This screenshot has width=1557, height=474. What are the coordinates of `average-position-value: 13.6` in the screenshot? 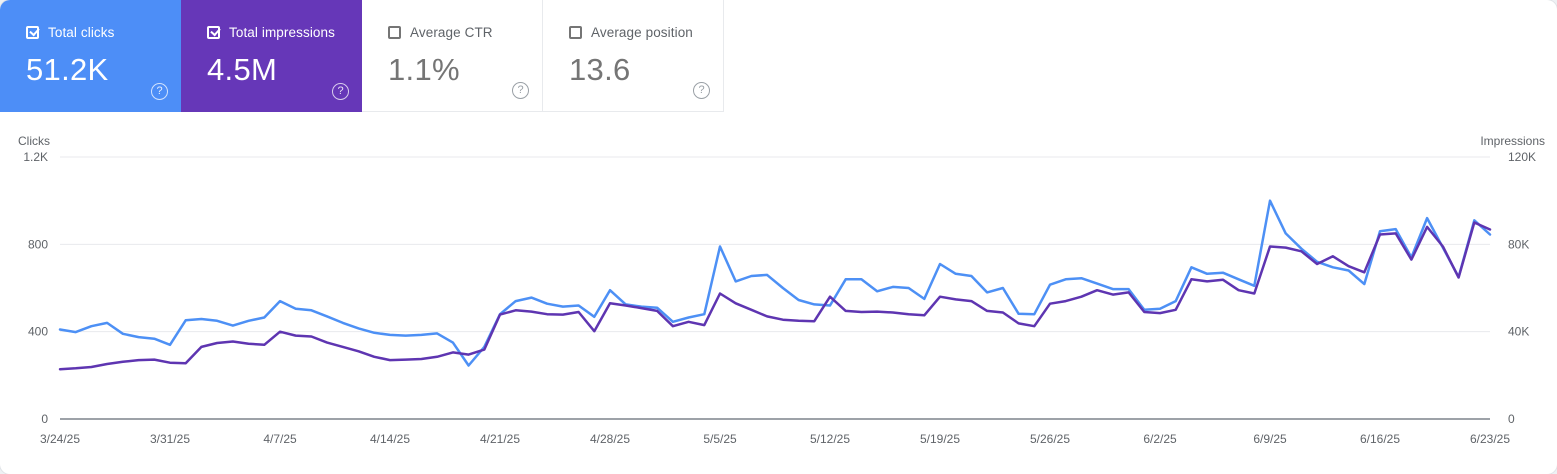 It's located at (600, 69).